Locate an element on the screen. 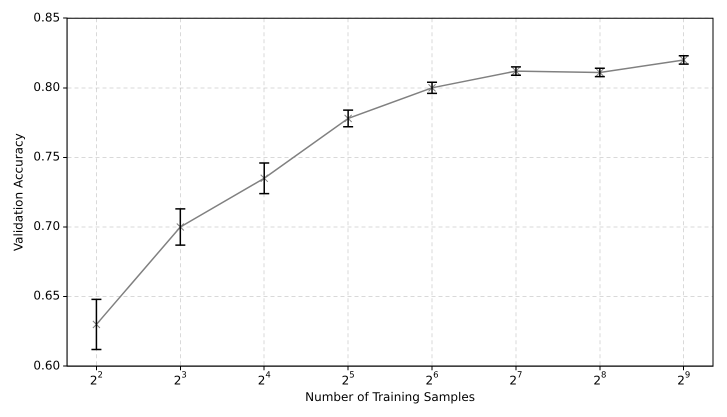 Image resolution: width=727 pixels, height=417 pixels. y-tick-label: 0.75 is located at coordinates (46, 157).